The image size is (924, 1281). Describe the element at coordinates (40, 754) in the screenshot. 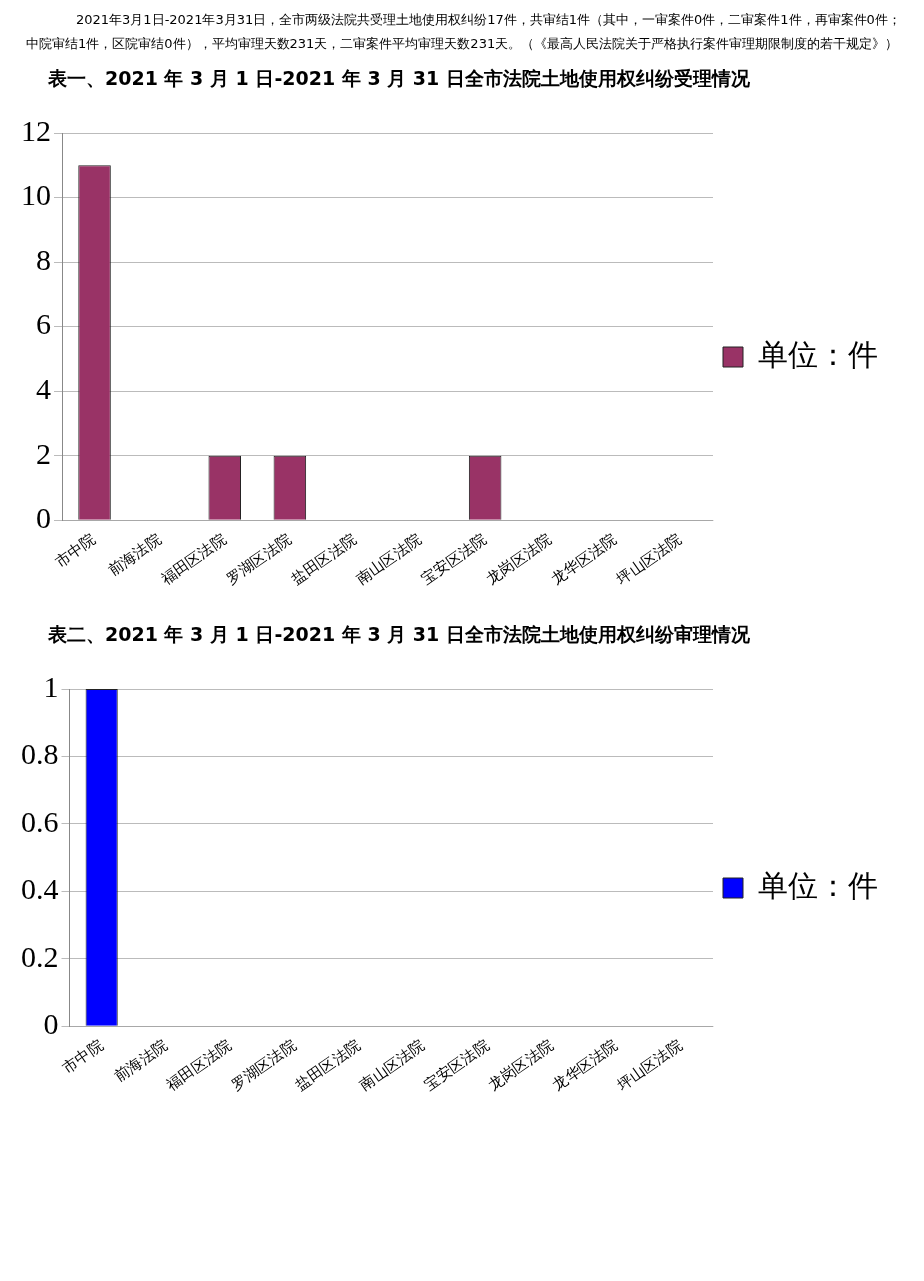

I see `y-tick-label: 0.8` at that location.